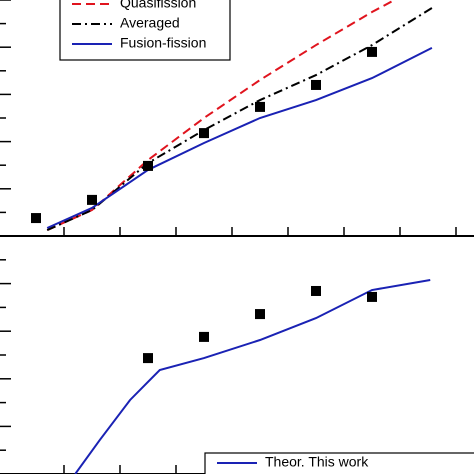 The width and height of the screenshot is (474, 474). I want to click on legend-label: Theor. This work, so click(317, 462).